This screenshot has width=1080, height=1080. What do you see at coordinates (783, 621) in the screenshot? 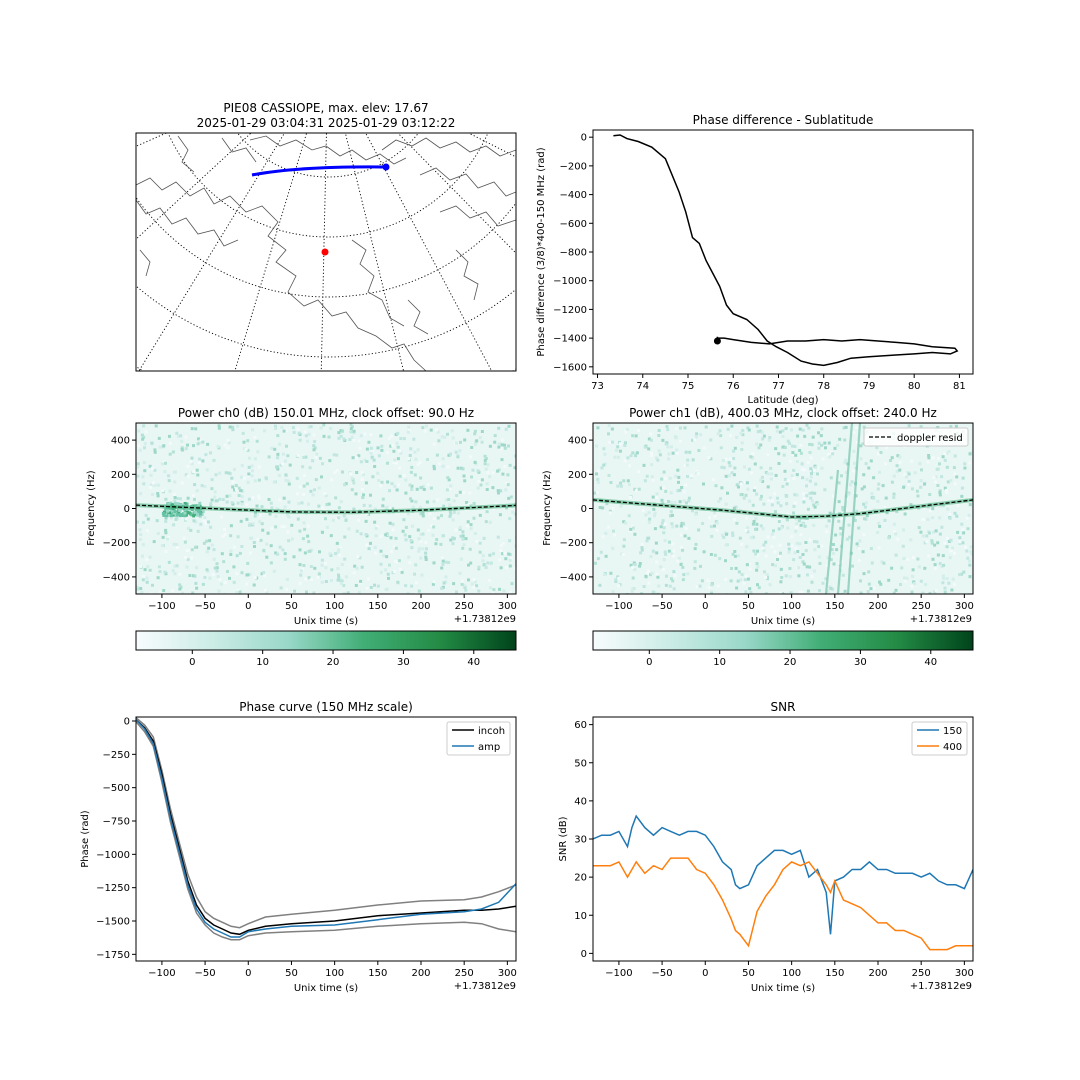
I see `spec1-xlabel: Unix time (s)` at bounding box center [783, 621].